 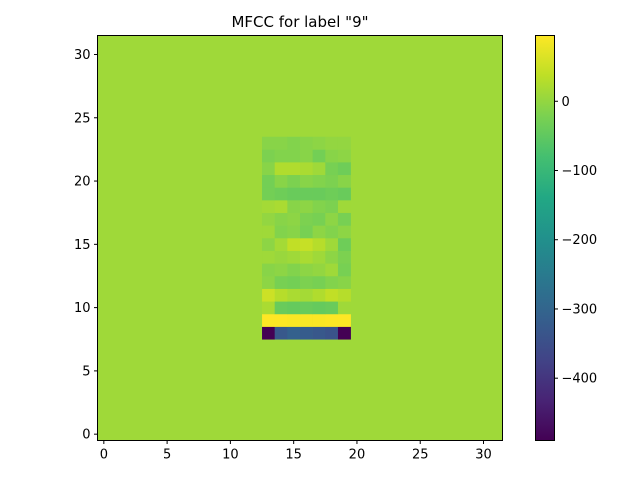 I want to click on y-tick-label: 25, so click(x=82, y=118).